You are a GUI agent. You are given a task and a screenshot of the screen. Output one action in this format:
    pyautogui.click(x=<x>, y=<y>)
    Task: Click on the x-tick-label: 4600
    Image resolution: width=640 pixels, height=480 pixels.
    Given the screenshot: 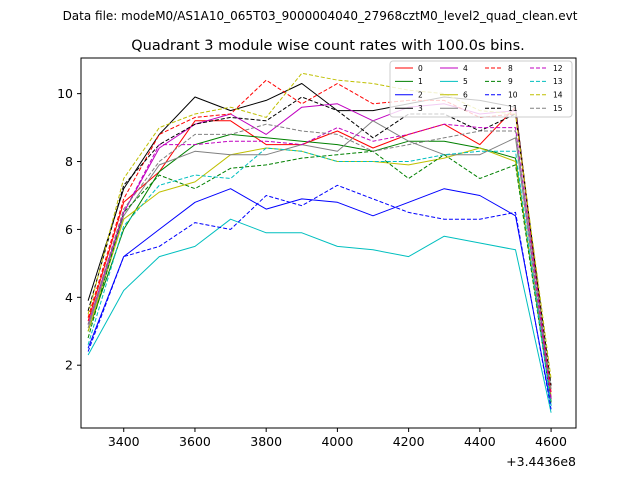 What is the action you would take?
    pyautogui.click(x=551, y=441)
    